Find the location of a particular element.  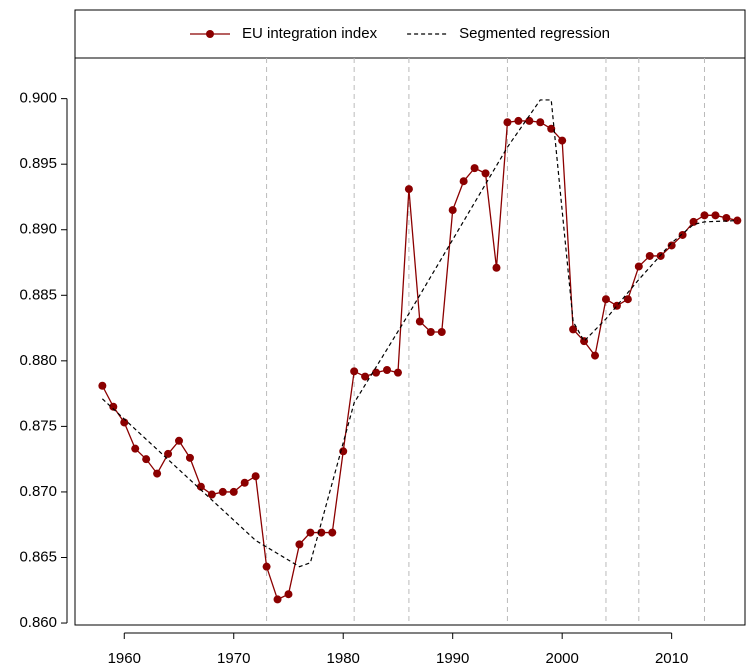

y-tick-label: 0.890 is located at coordinates (38, 229).